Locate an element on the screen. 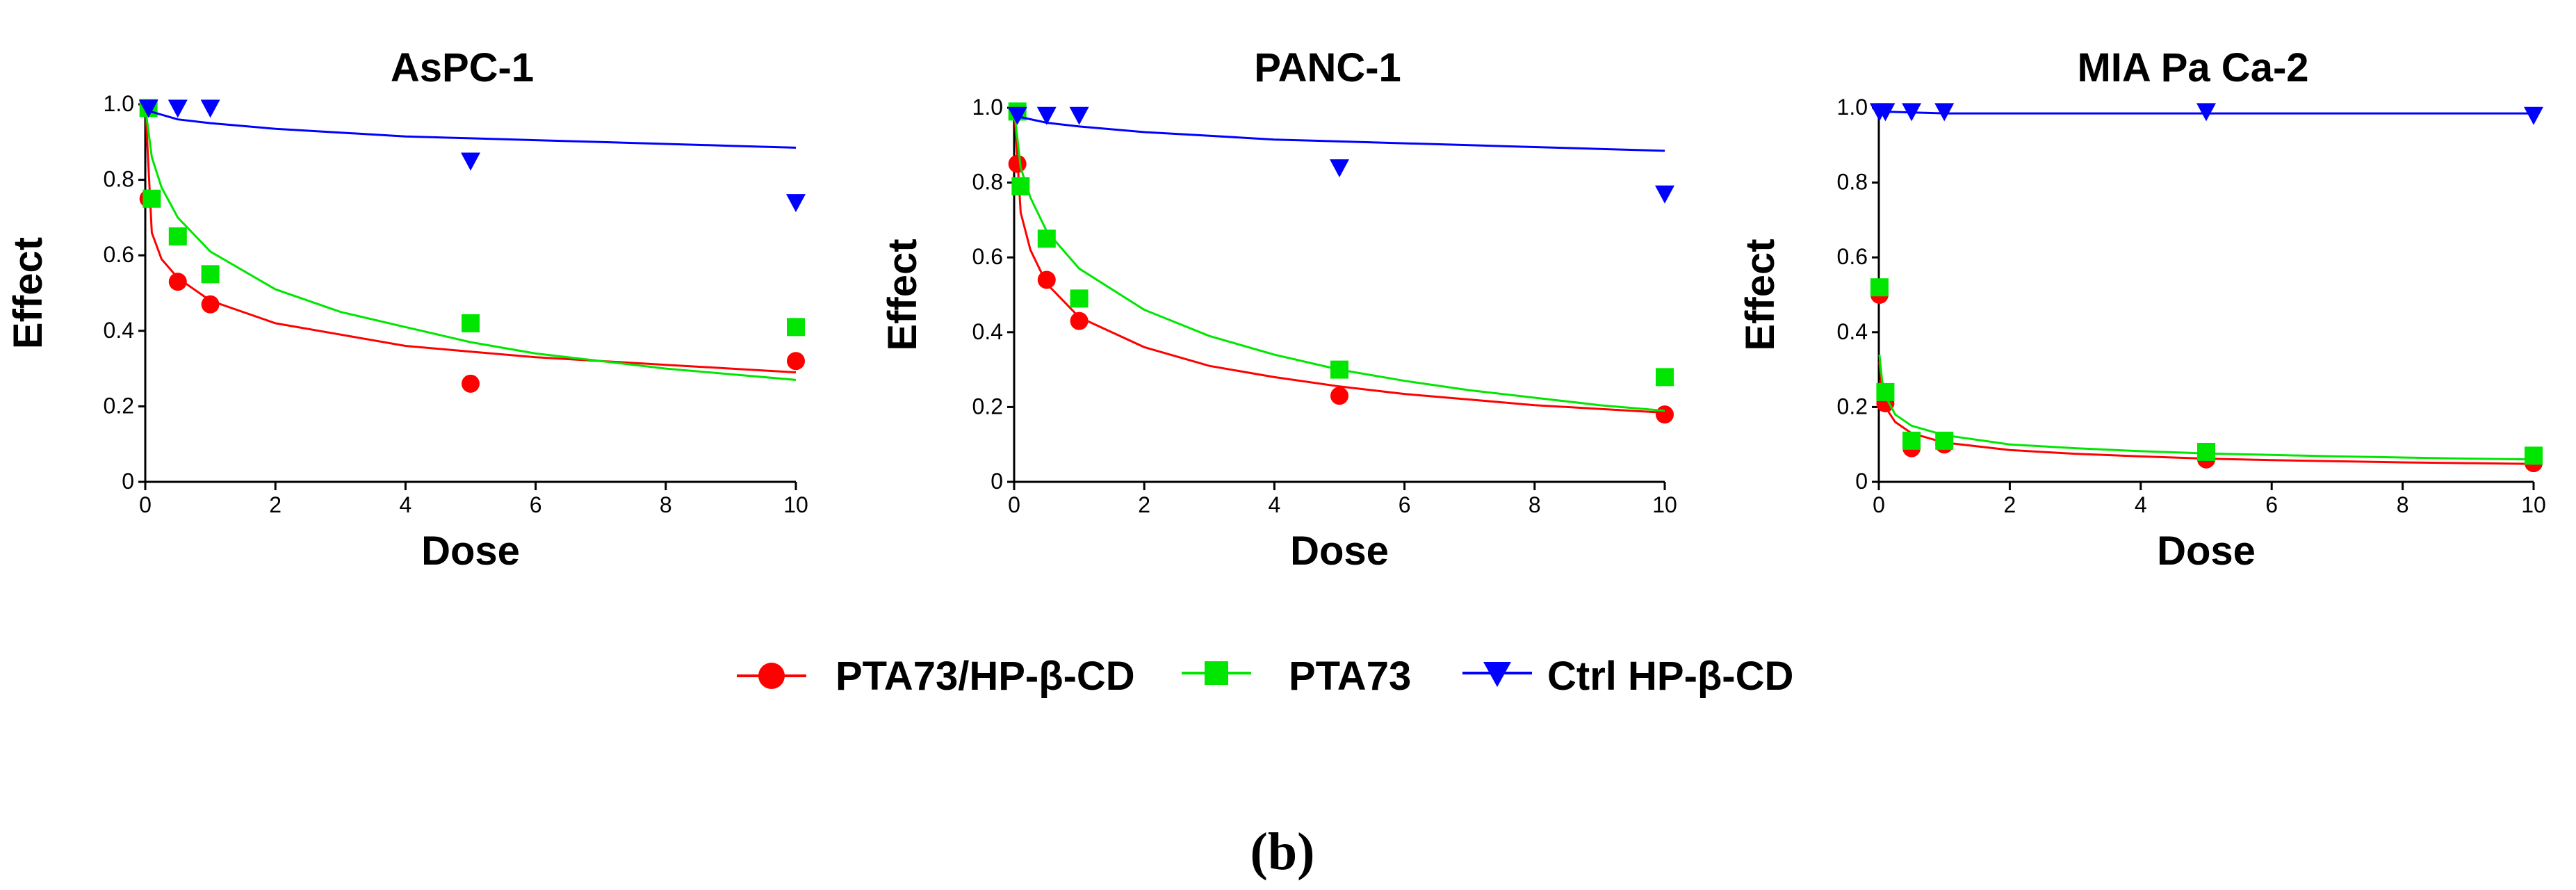 The height and width of the screenshot is (890, 2576). legend: PTA73/HP-β-CD PTA73 Ctrl HP-β-CD is located at coordinates (1265, 676).